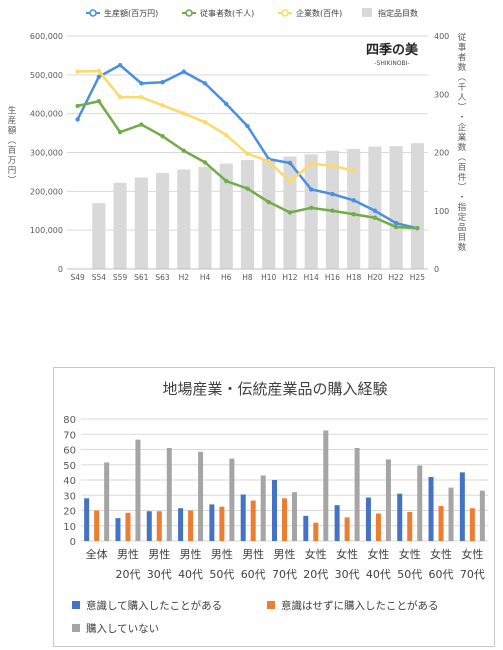 This screenshot has height=650, width=503. Describe the element at coordinates (319, 13) in the screenshot. I see `legend-label: 企業数(百件)` at that location.